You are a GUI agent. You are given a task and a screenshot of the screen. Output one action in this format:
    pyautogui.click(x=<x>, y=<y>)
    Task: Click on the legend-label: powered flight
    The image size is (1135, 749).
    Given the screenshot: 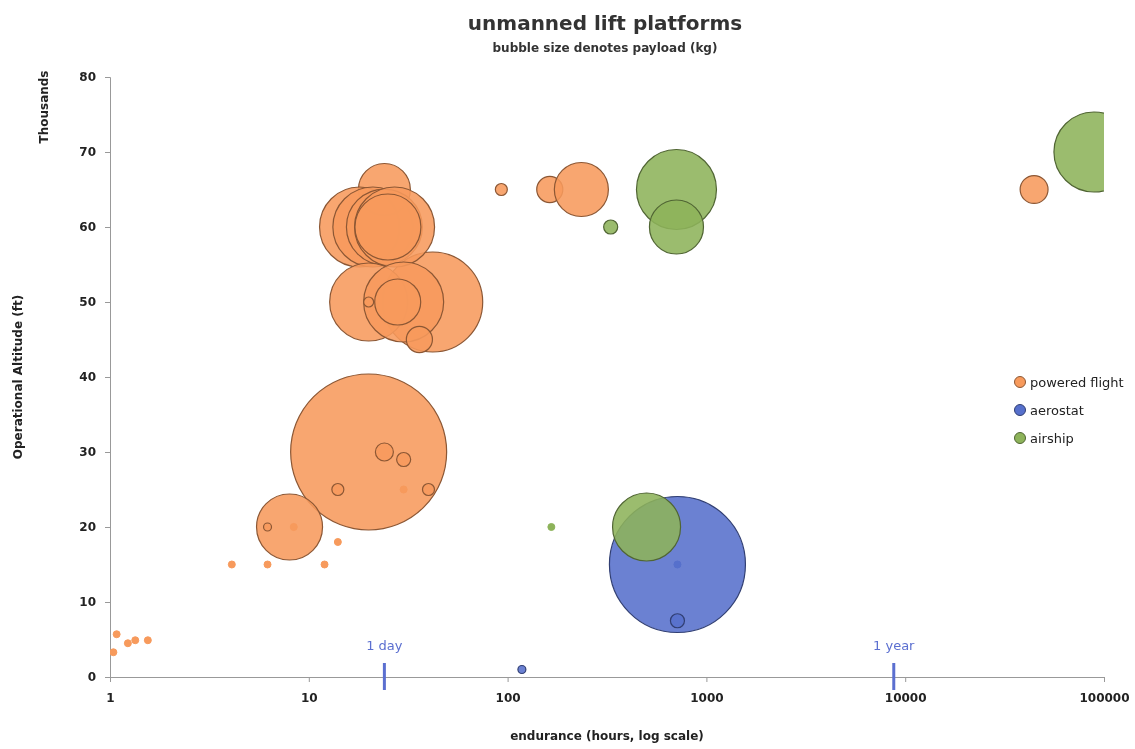 What is the action you would take?
    pyautogui.click(x=1077, y=382)
    